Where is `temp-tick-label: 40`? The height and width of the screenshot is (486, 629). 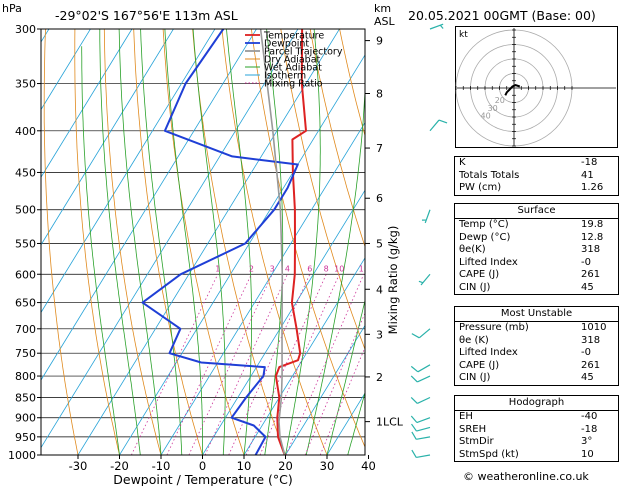
temp-tick-label: 40 is located at coordinates (368, 466).